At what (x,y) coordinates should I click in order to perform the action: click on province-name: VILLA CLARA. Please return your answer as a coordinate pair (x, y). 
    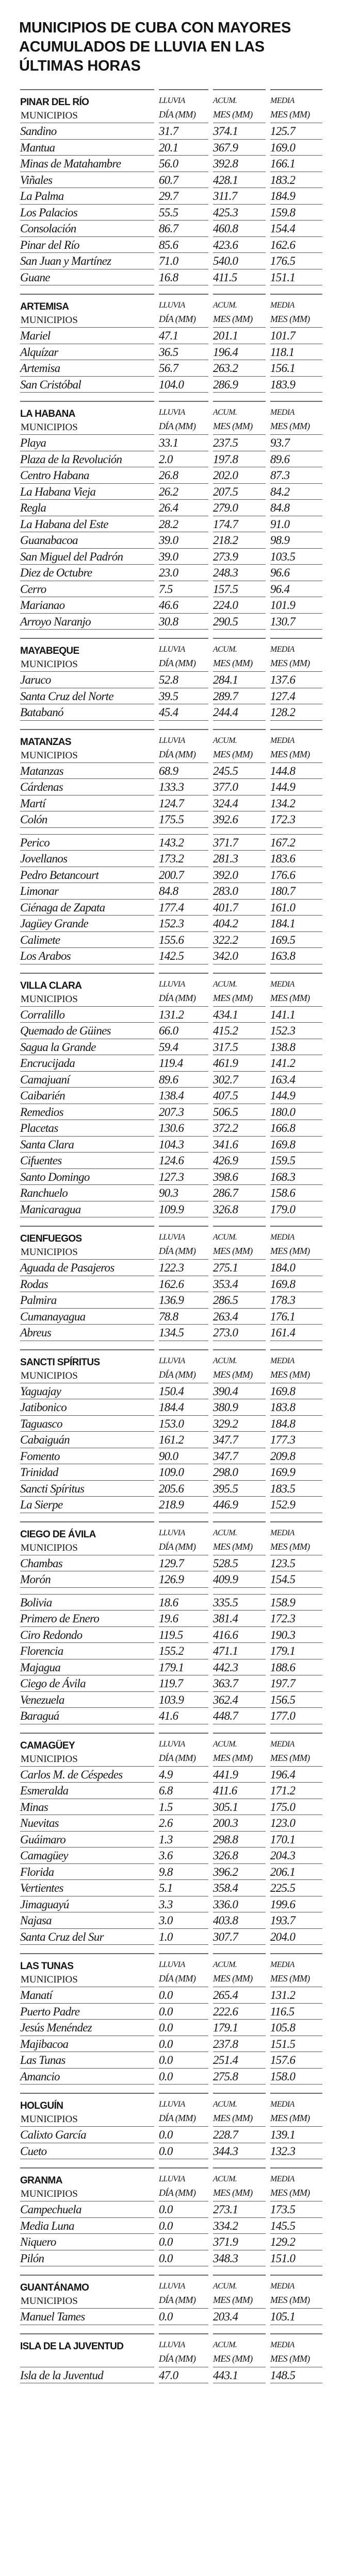
    Looking at the image, I should click on (51, 985).